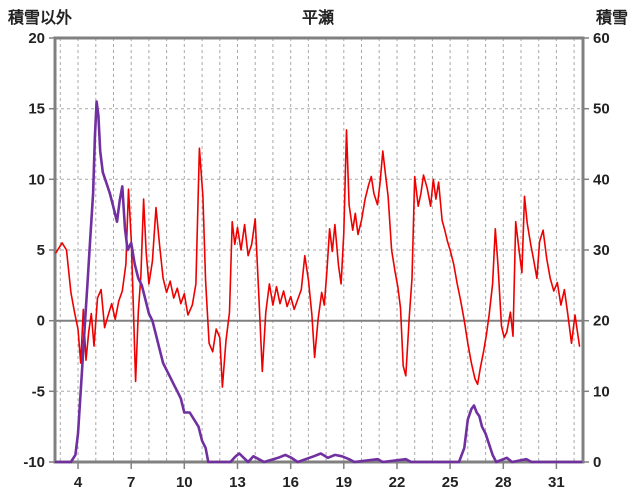 The height and width of the screenshot is (501, 636). What do you see at coordinates (237, 482) in the screenshot?
I see `x-tick-label: 13` at bounding box center [237, 482].